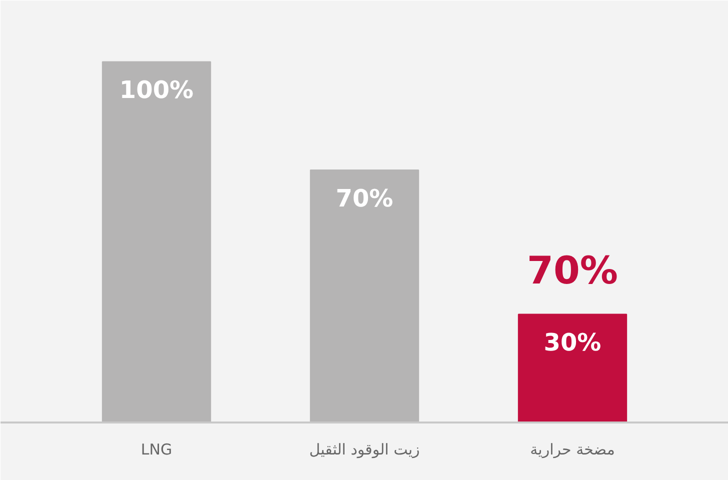 Image resolution: width=728 pixels, height=480 pixels. Describe the element at coordinates (156, 449) in the screenshot. I see `x-tick-label: LNG` at that location.